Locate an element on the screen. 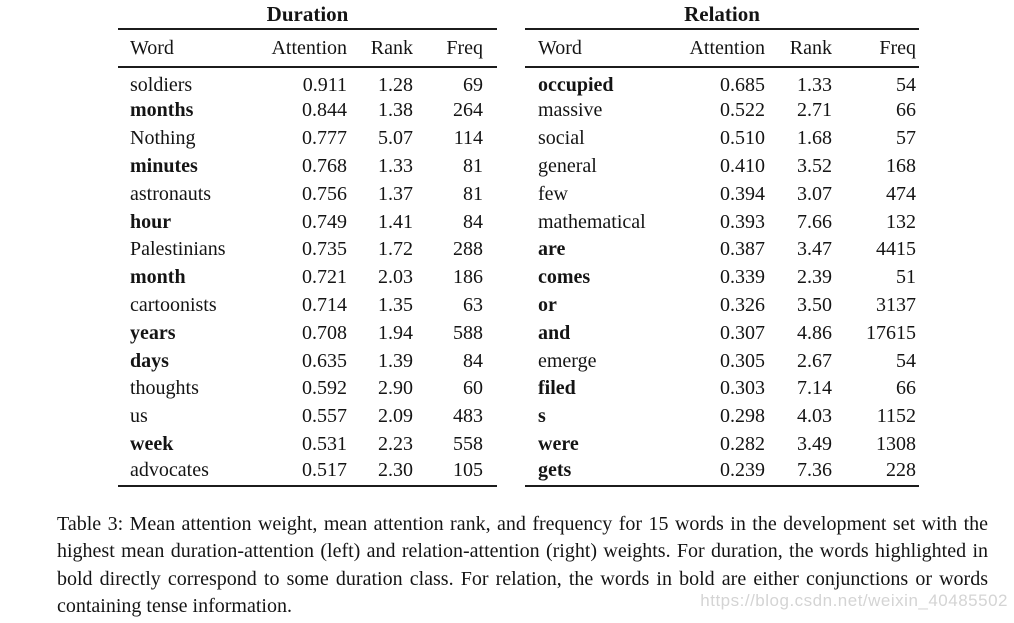 The width and height of the screenshot is (1014, 623). rank-cell: 2.23 is located at coordinates (395, 443).